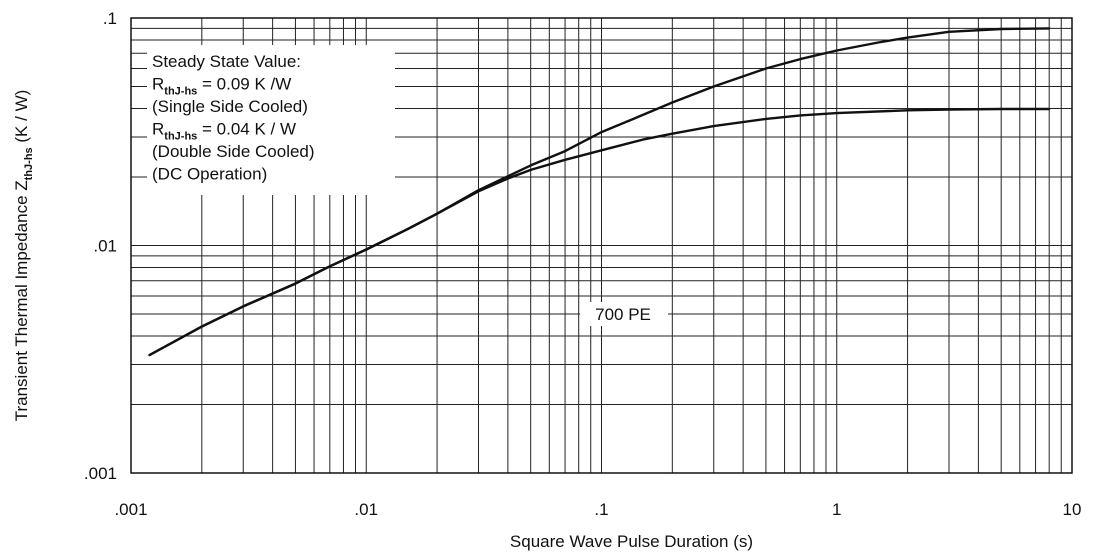 This screenshot has width=1094, height=553. What do you see at coordinates (366, 509) in the screenshot?
I see `x-tick-label: .01` at bounding box center [366, 509].